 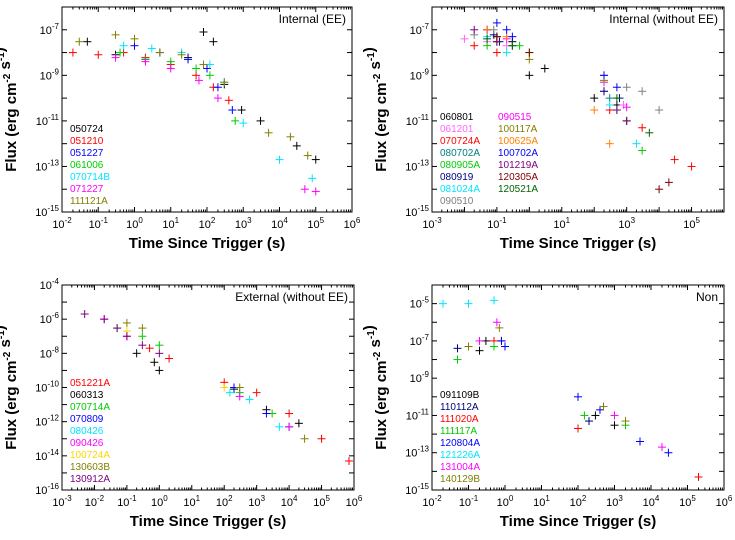 I want to click on series-130912A, so click(x=122, y=334).